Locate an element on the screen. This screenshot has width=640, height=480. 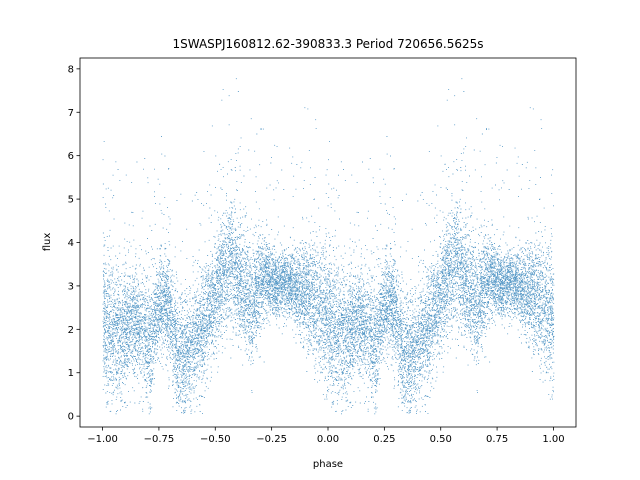
x-tick-label: 0.25 is located at coordinates (384, 439).